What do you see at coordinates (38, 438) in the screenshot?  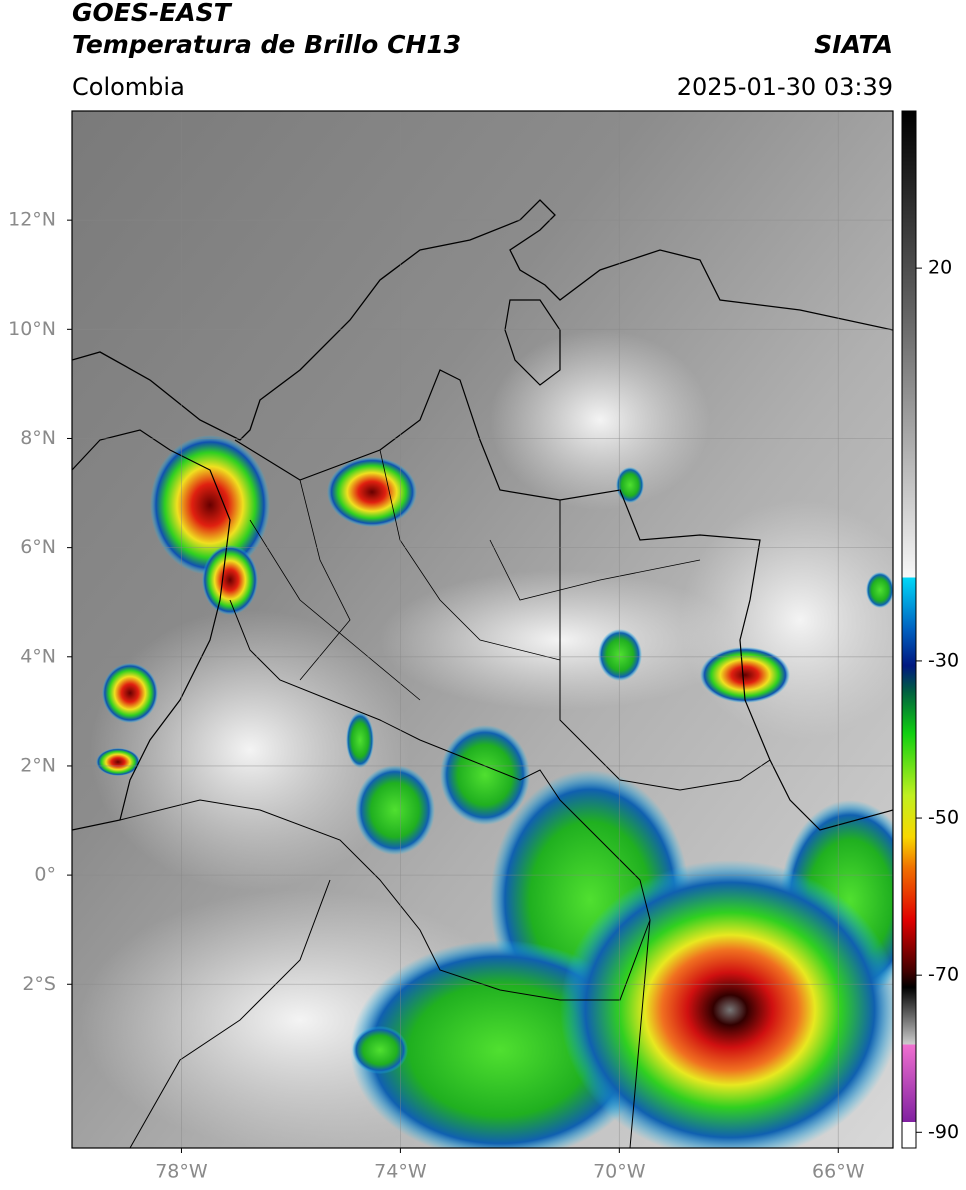 I see `y-tick-label: 8°N` at bounding box center [38, 438].